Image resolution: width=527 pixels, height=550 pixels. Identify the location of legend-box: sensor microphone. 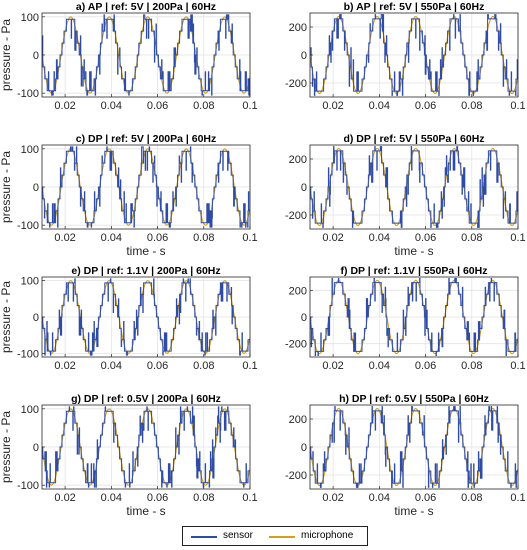
(275, 536).